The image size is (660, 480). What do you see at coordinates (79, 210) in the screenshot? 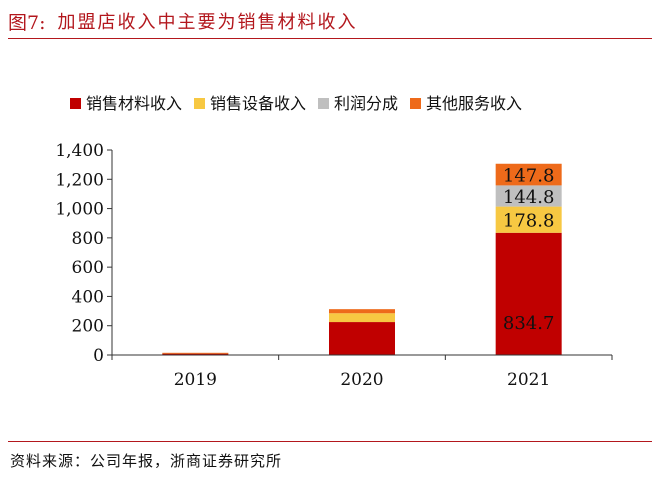
I see `y-tick-label-5: 1,000` at bounding box center [79, 210].